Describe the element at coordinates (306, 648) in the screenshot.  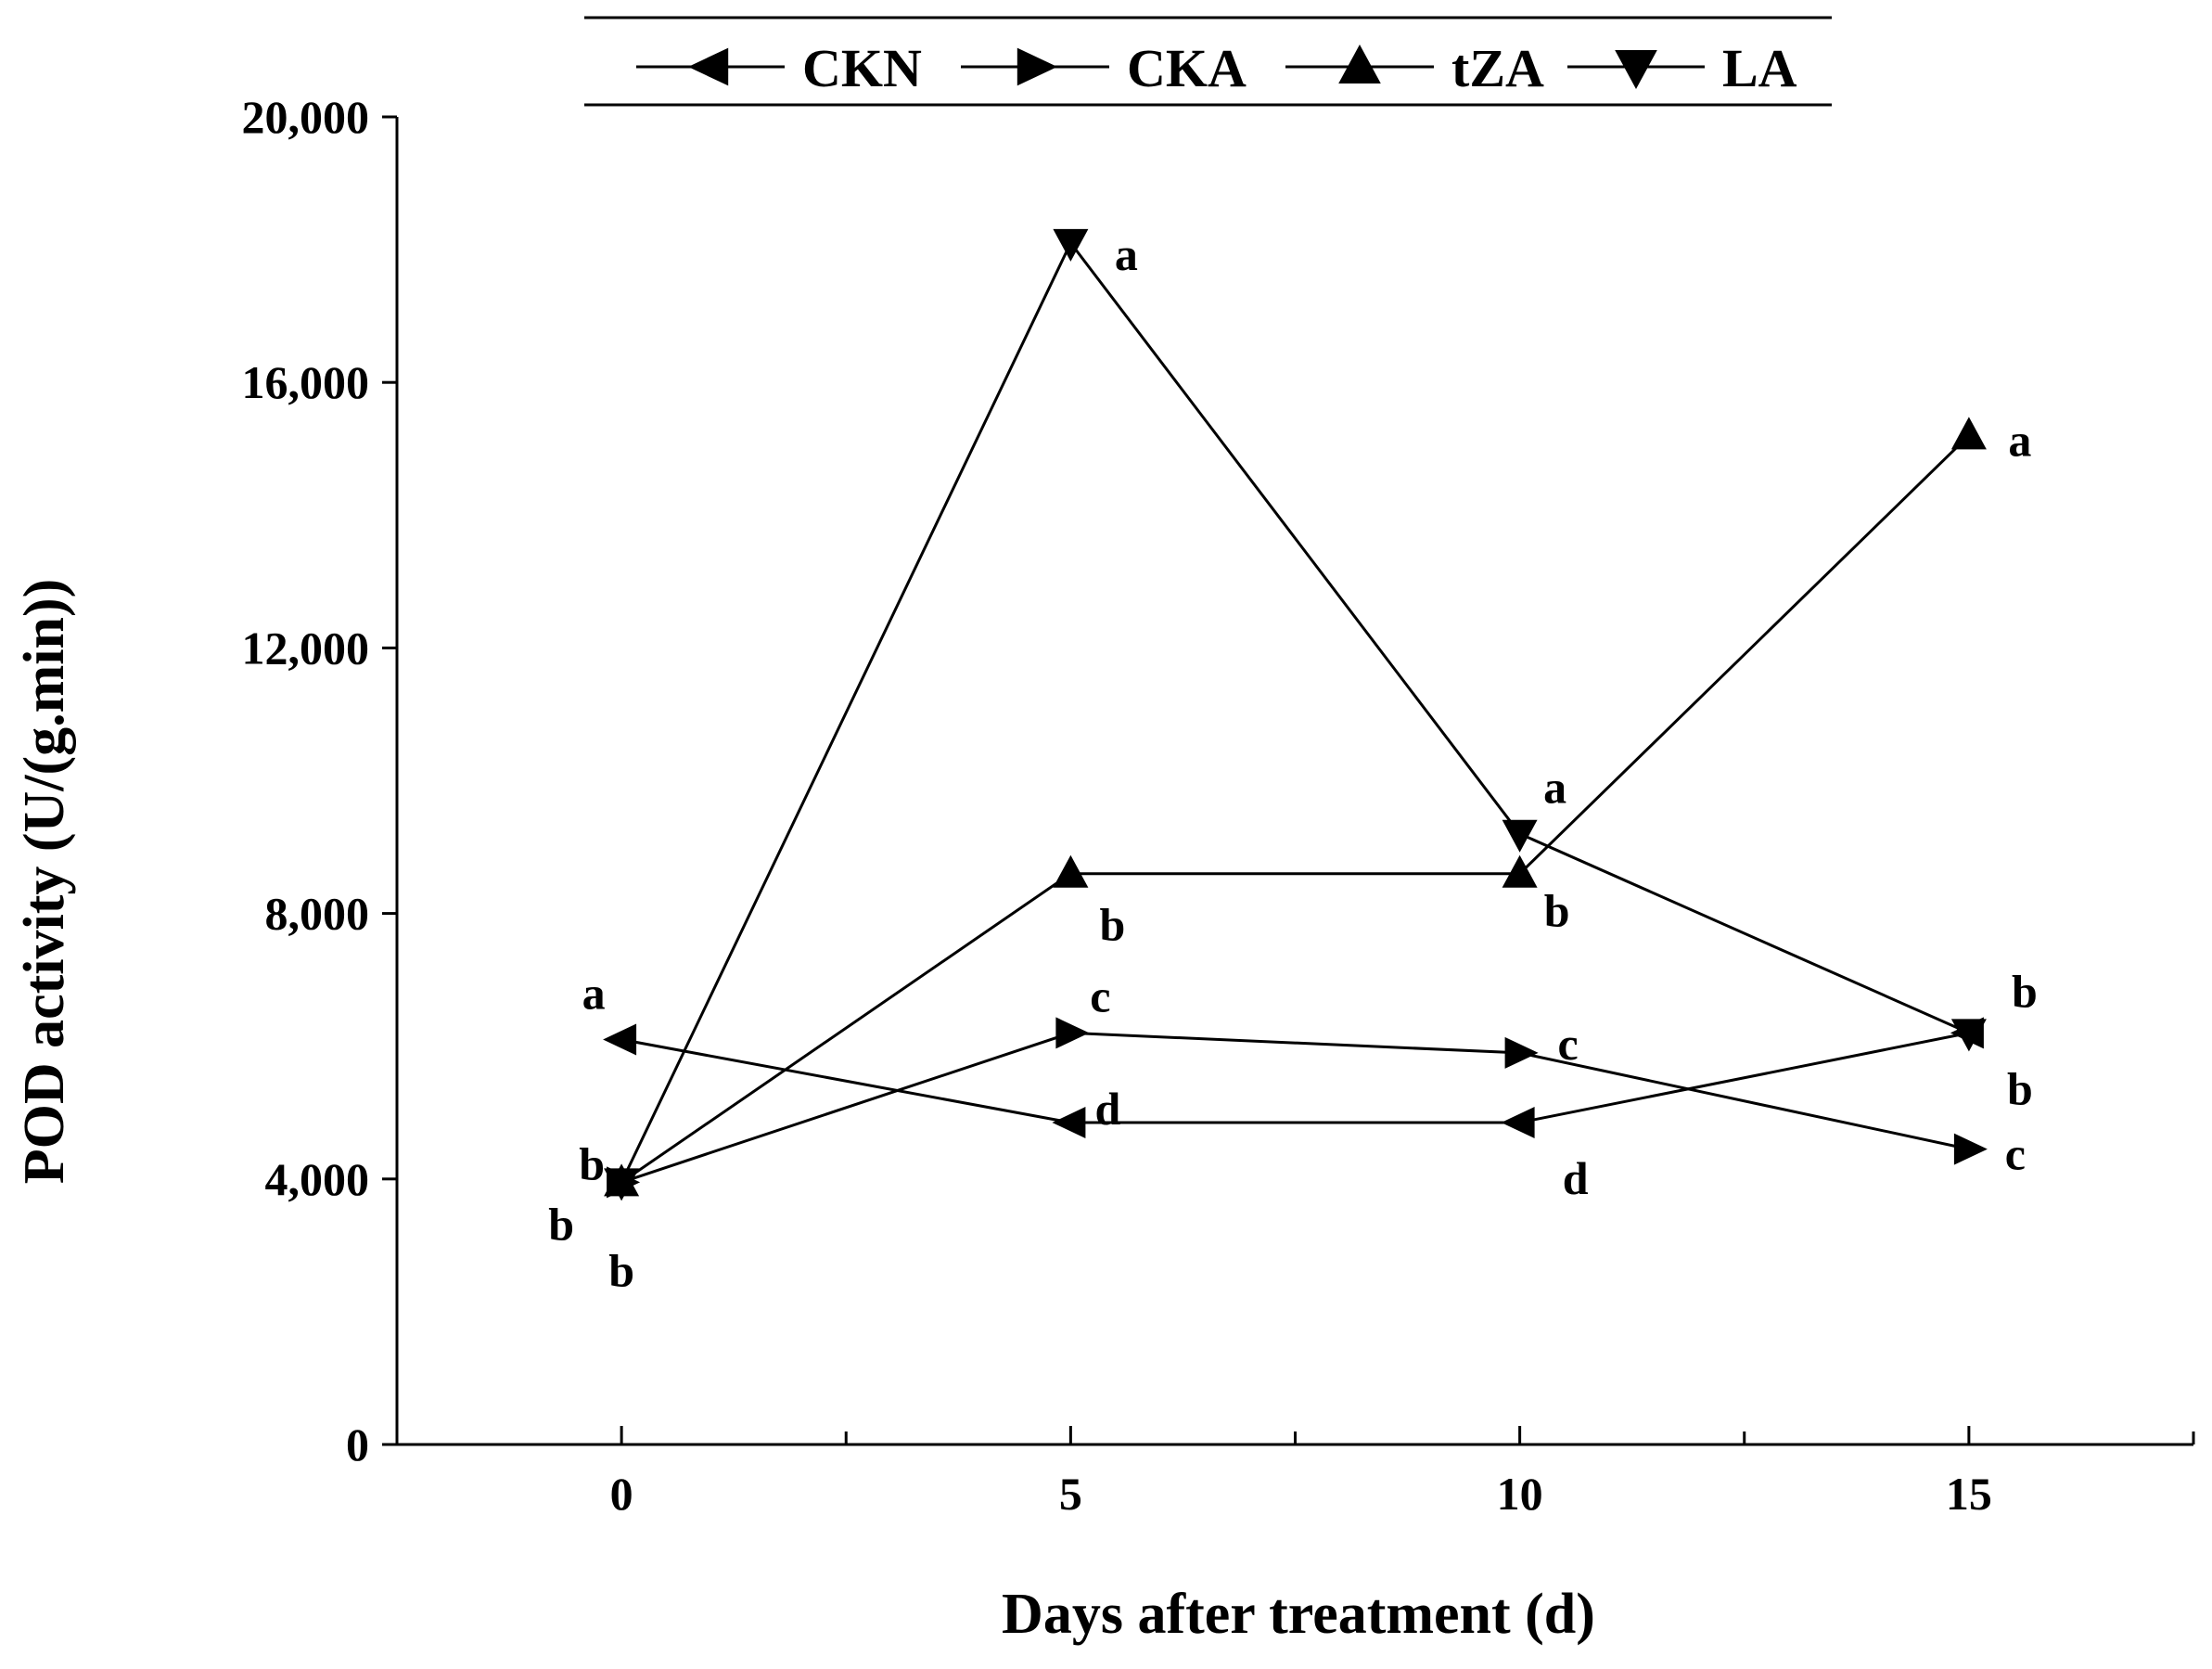
I see `y-tick-label: 12,000` at that location.